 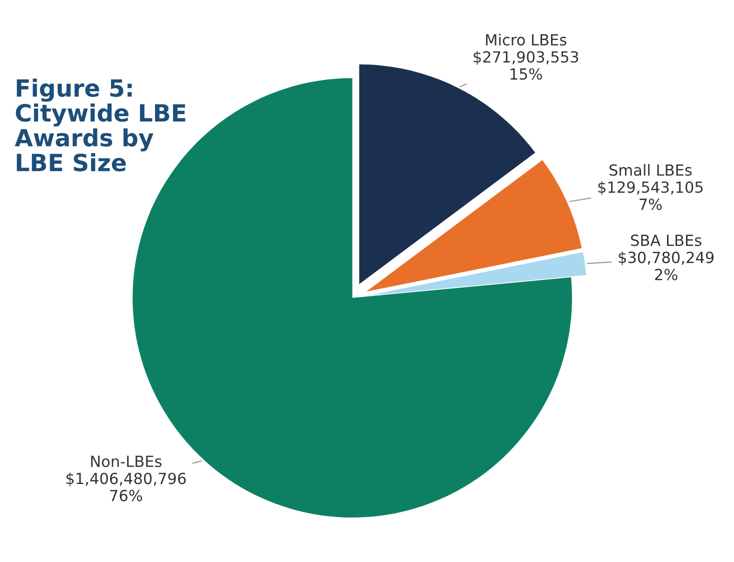 What do you see at coordinates (526, 65) in the screenshot?
I see `data-label: $271,903,553 15%` at bounding box center [526, 65].